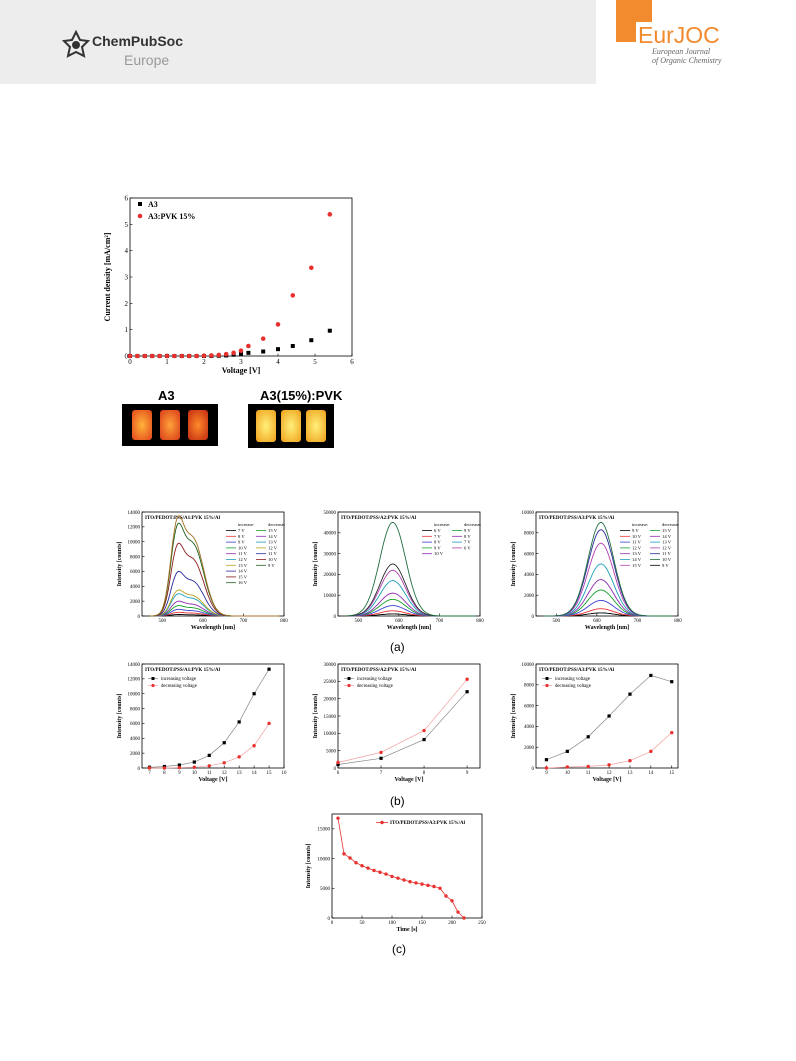 The width and height of the screenshot is (796, 1061). What do you see at coordinates (440, 621) in the screenshot?
I see `x-tick-label: 700` at bounding box center [440, 621].